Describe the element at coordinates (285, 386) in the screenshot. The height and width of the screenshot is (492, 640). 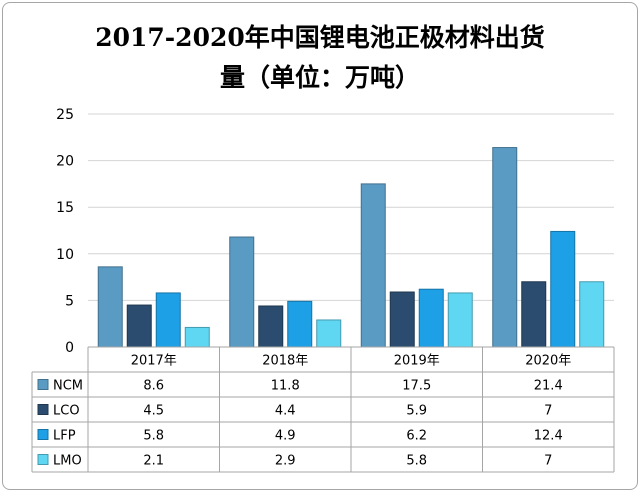
I see `data-label: 11.8` at that location.